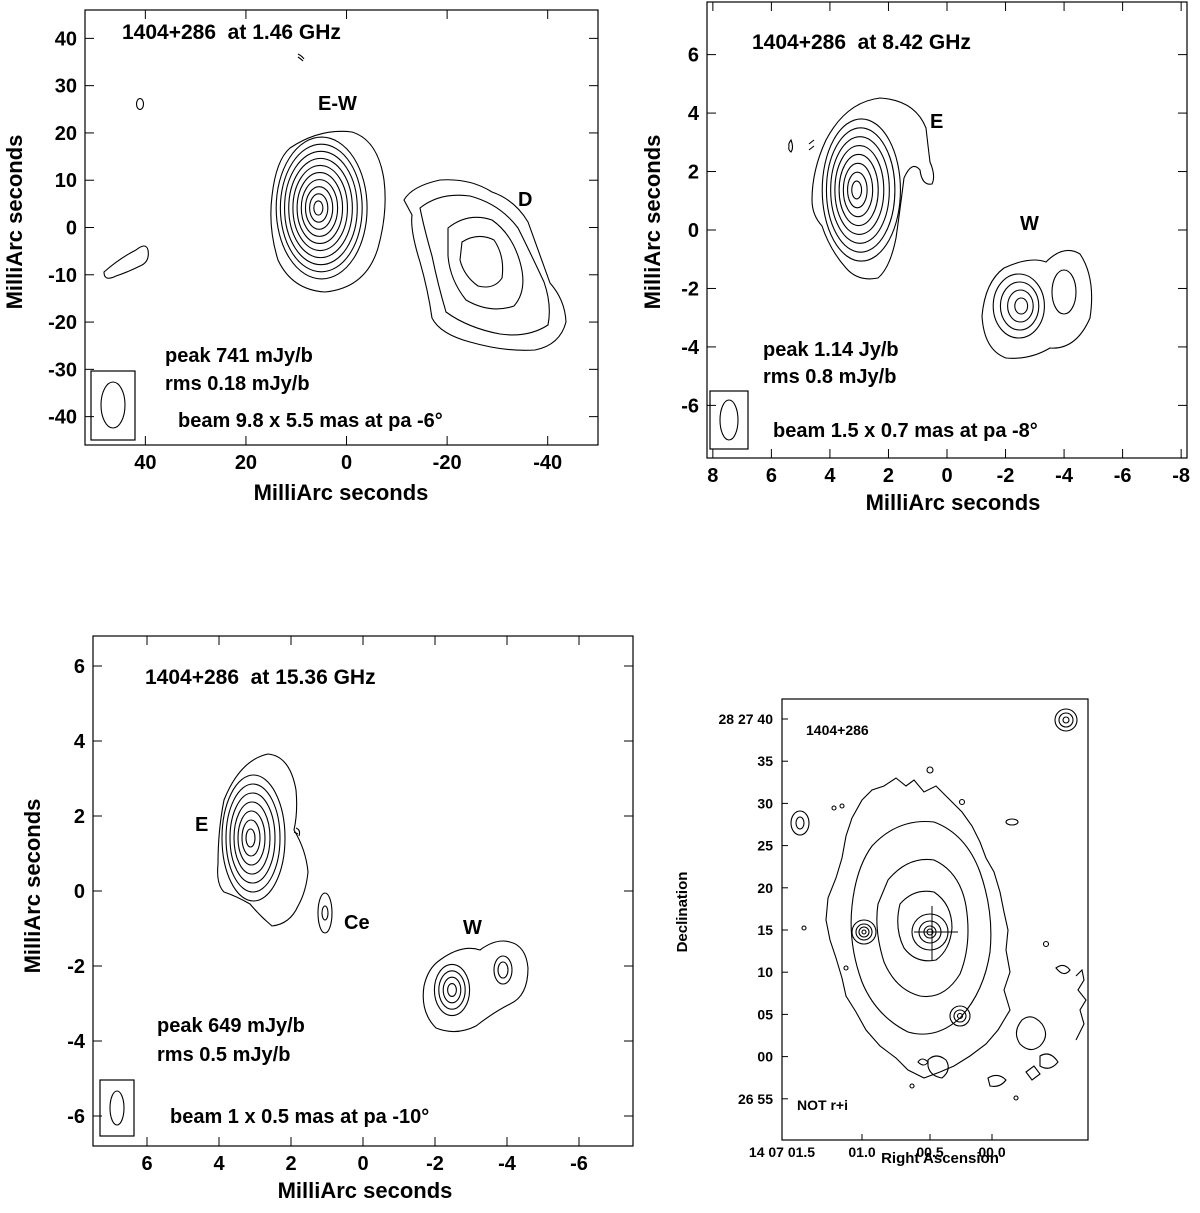 The width and height of the screenshot is (1200, 1213). What do you see at coordinates (782, 1152) in the screenshot?
I see `x-tick-label: 14 07 01.5` at bounding box center [782, 1152].